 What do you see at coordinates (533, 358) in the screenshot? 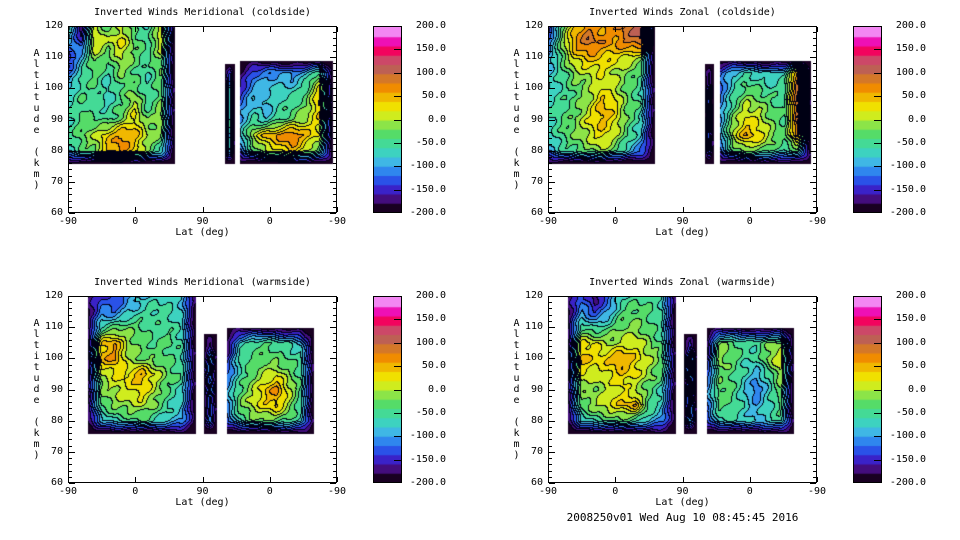
I see `y-tick-label: 100` at bounding box center [533, 358].